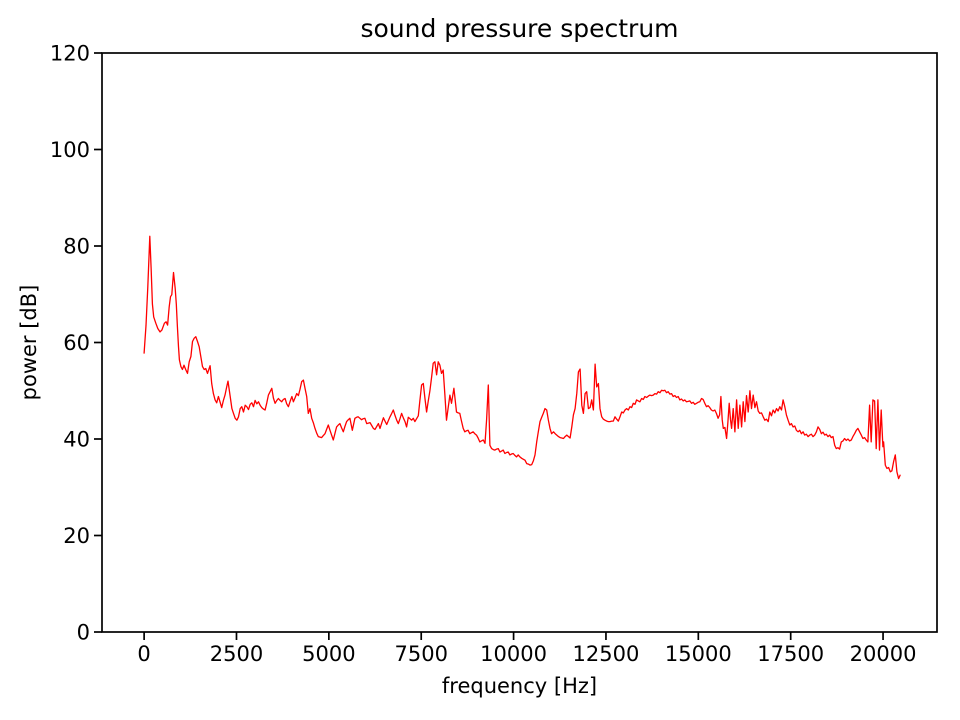 This screenshot has width=960, height=720. I want to click on x-tick-label: 12500, so click(606, 654).